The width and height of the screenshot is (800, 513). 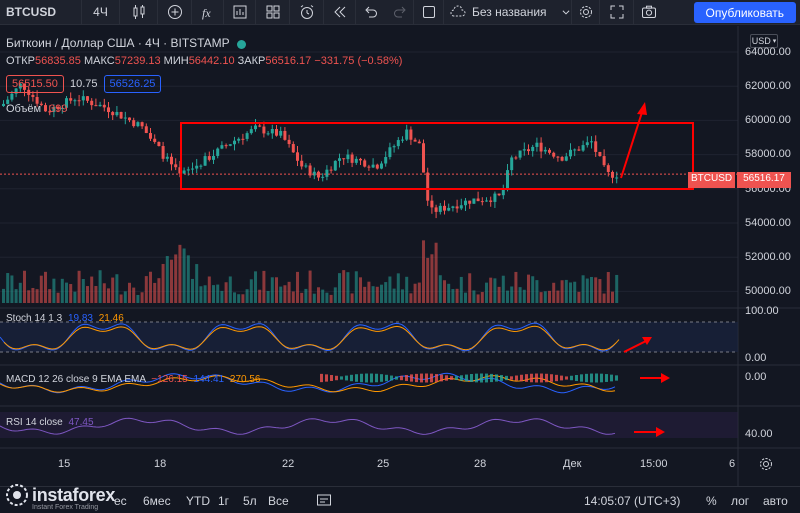 What do you see at coordinates (41, 12) in the screenshot?
I see `symbol-search-button: BTCUSD` at bounding box center [41, 12].